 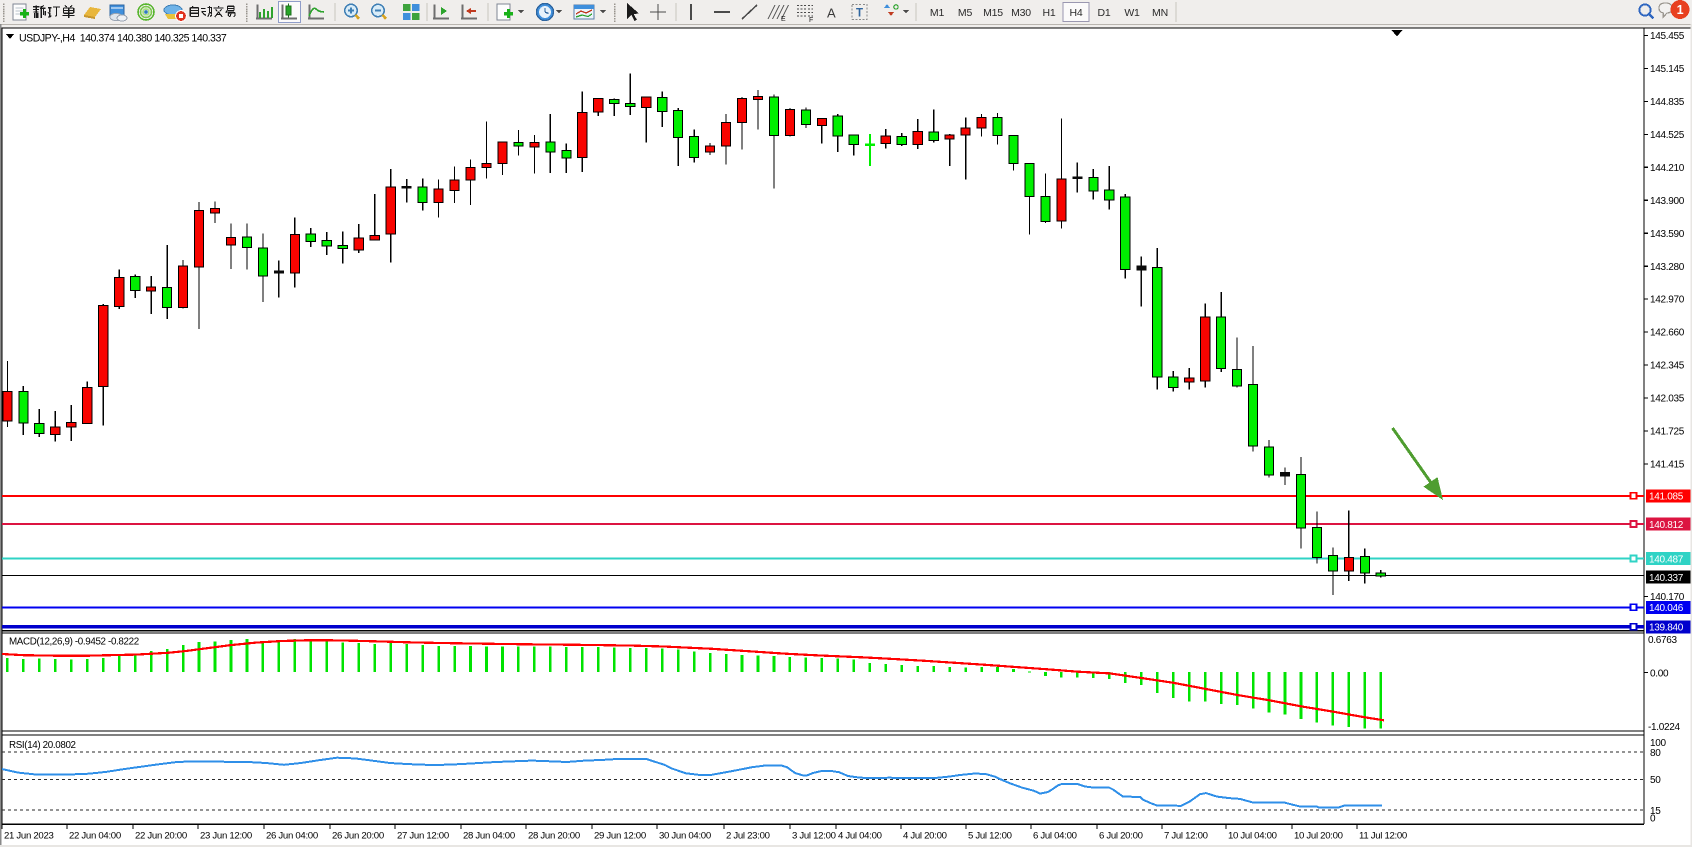 I want to click on svg-text: RSI(14) 20.0802, so click(x=42, y=745).